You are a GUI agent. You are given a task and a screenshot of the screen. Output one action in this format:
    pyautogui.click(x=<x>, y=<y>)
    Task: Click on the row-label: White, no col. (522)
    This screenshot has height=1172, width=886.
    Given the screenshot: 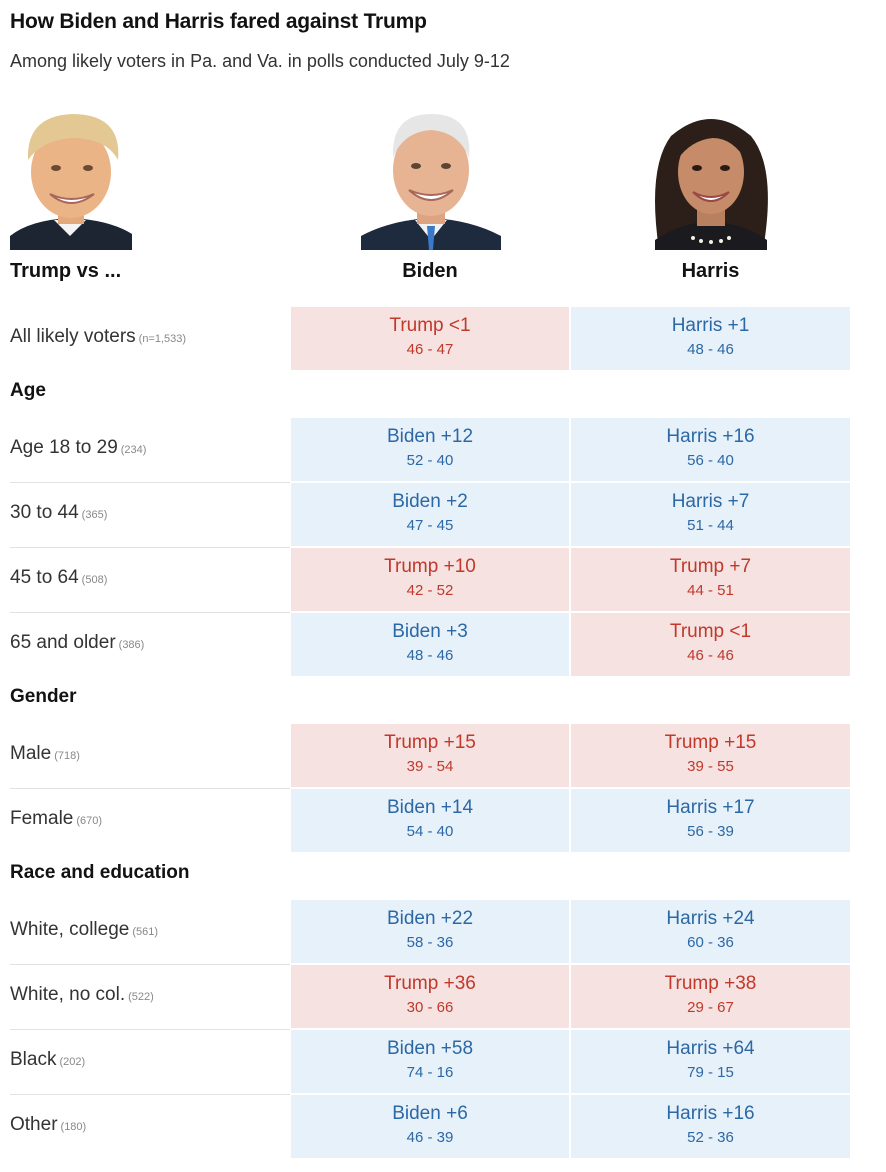 What is the action you would take?
    pyautogui.click(x=82, y=995)
    